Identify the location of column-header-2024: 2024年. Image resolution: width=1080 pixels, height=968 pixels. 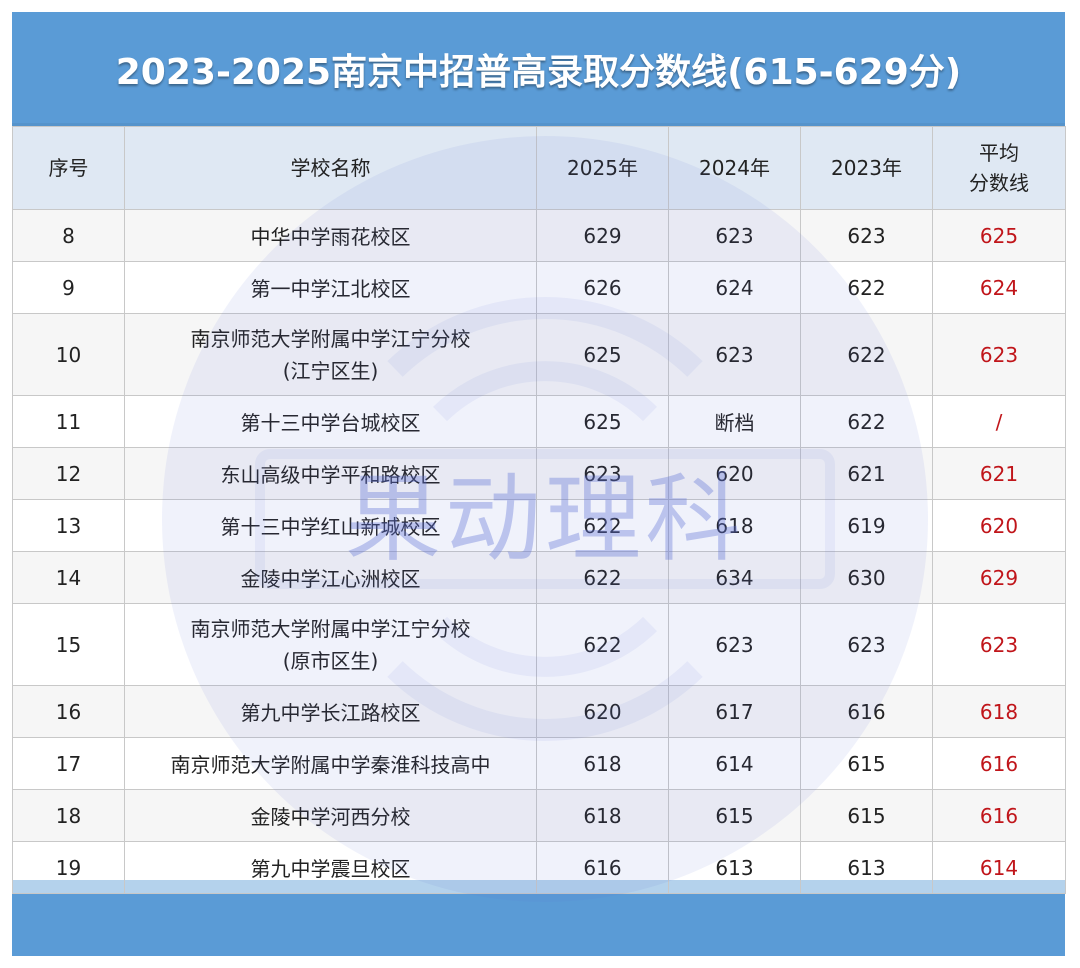
(734, 168).